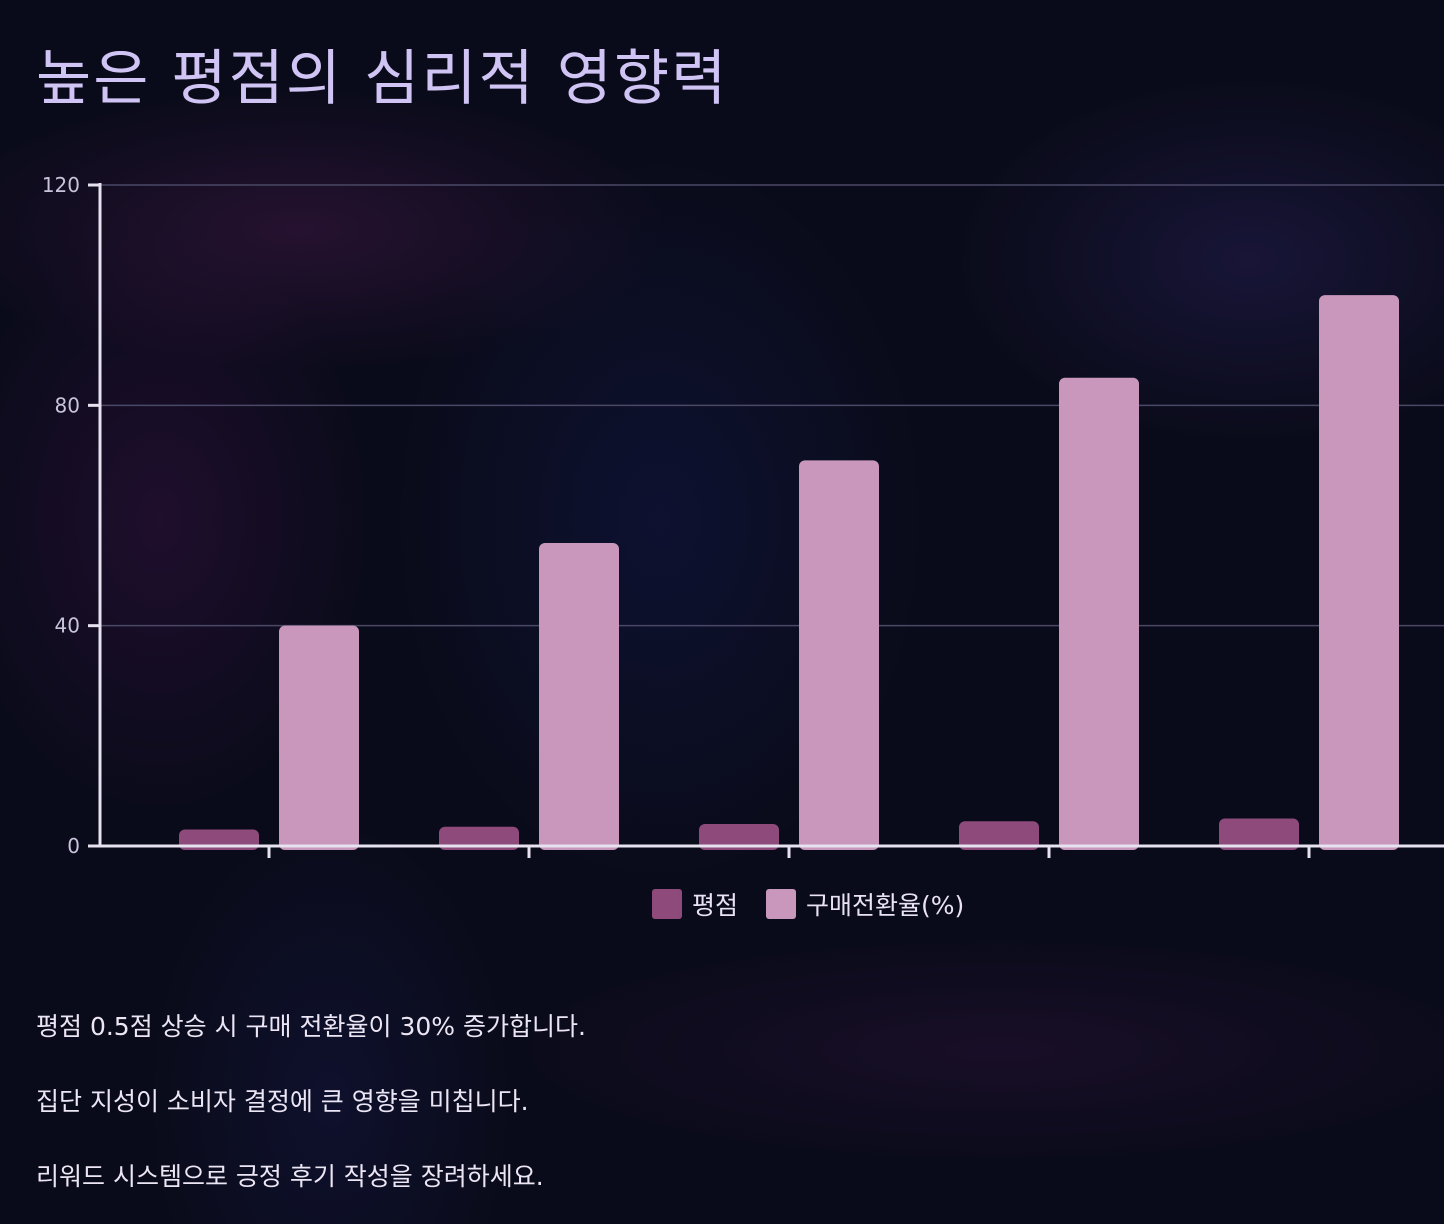 The image size is (1444, 1224). I want to click on page-title: 높은 평점의 심리적 영향력, so click(382, 79).